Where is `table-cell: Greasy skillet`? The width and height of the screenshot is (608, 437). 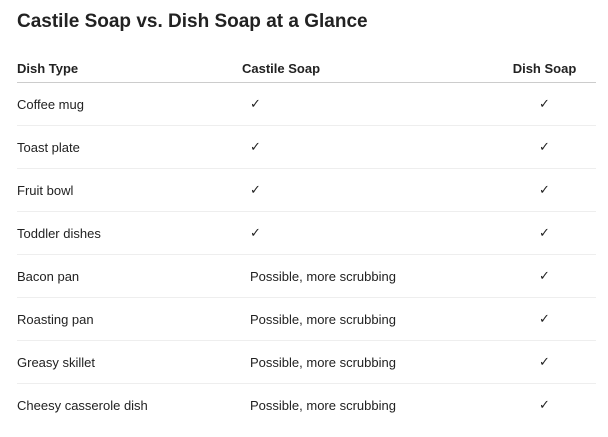
table-cell: Greasy skillet is located at coordinates (129, 362).